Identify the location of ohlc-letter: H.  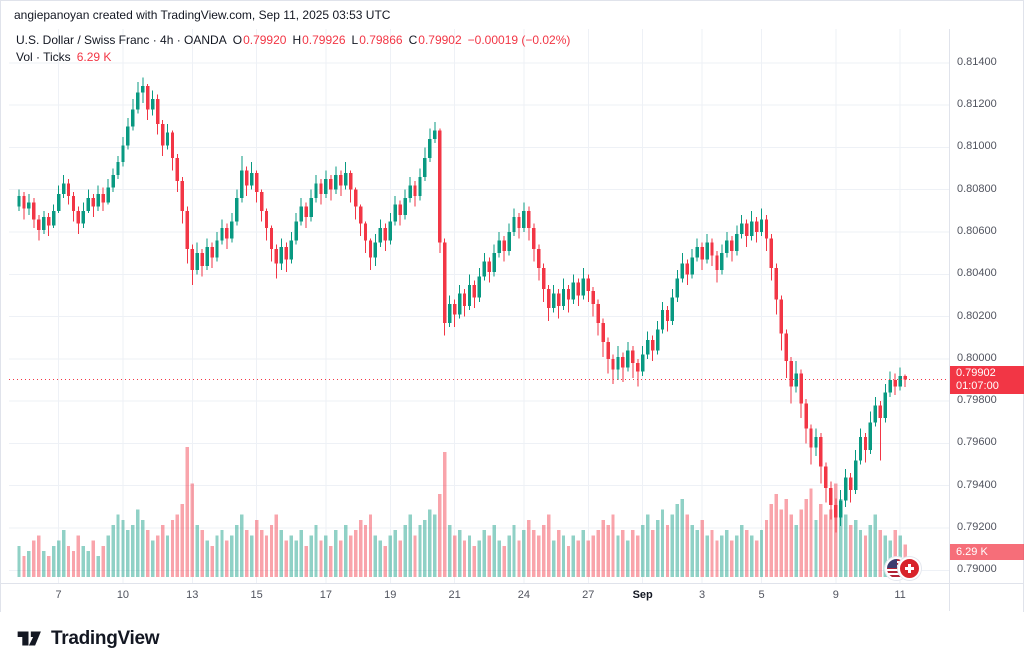
(297, 40).